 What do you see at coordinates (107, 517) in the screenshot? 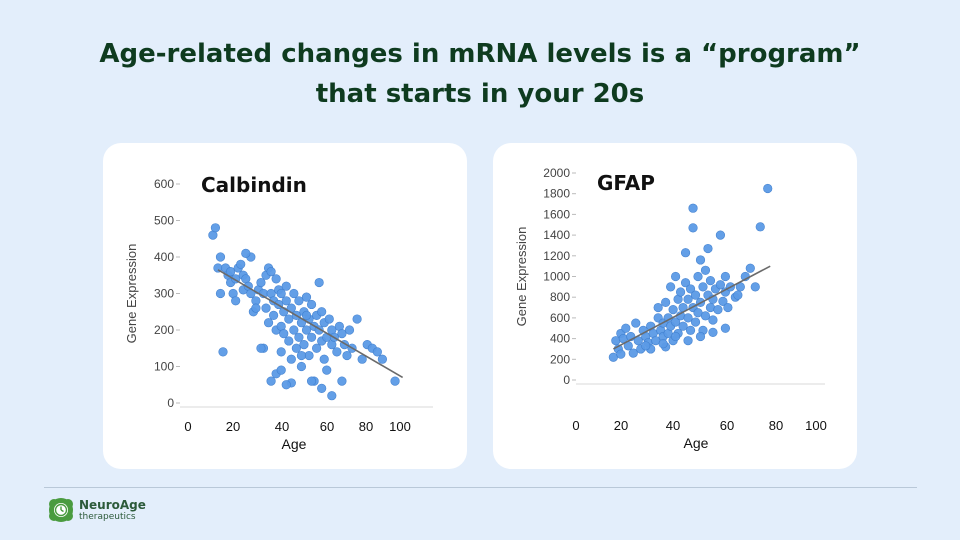
I see `brand-subtitle: therapeutics` at bounding box center [107, 517].